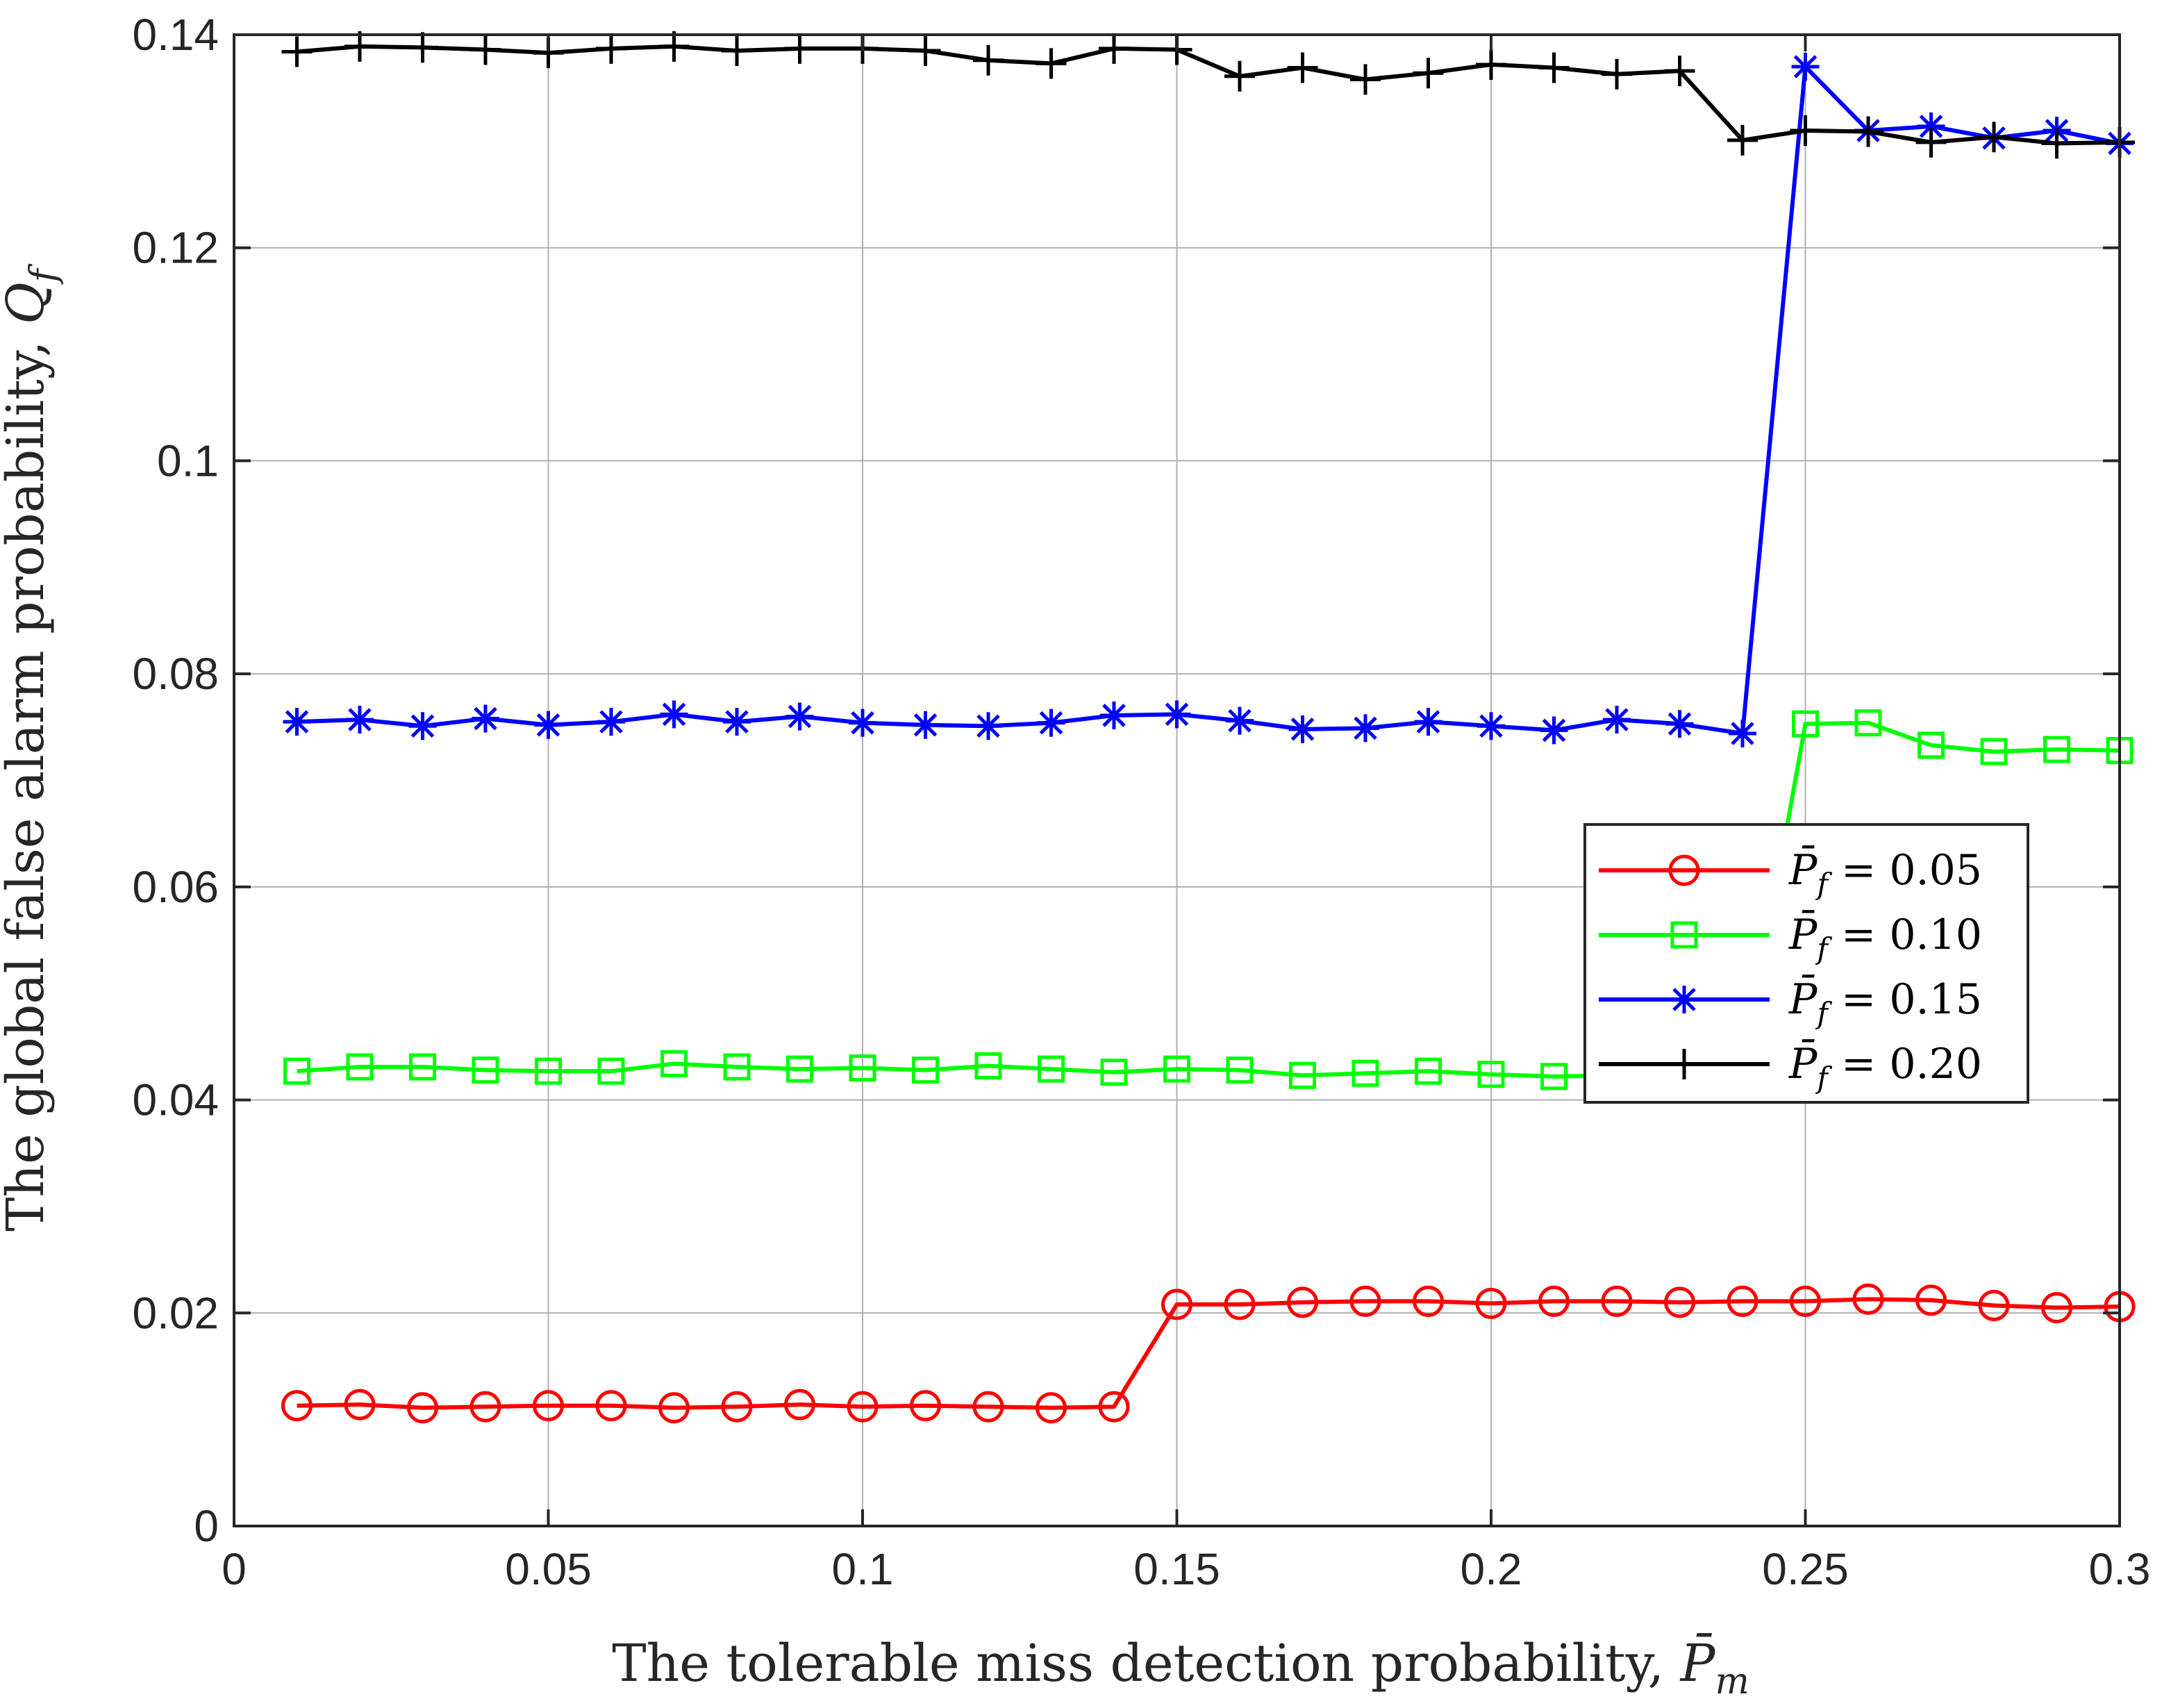  I want to click on y-tick-label: 0.04, so click(175, 1100).